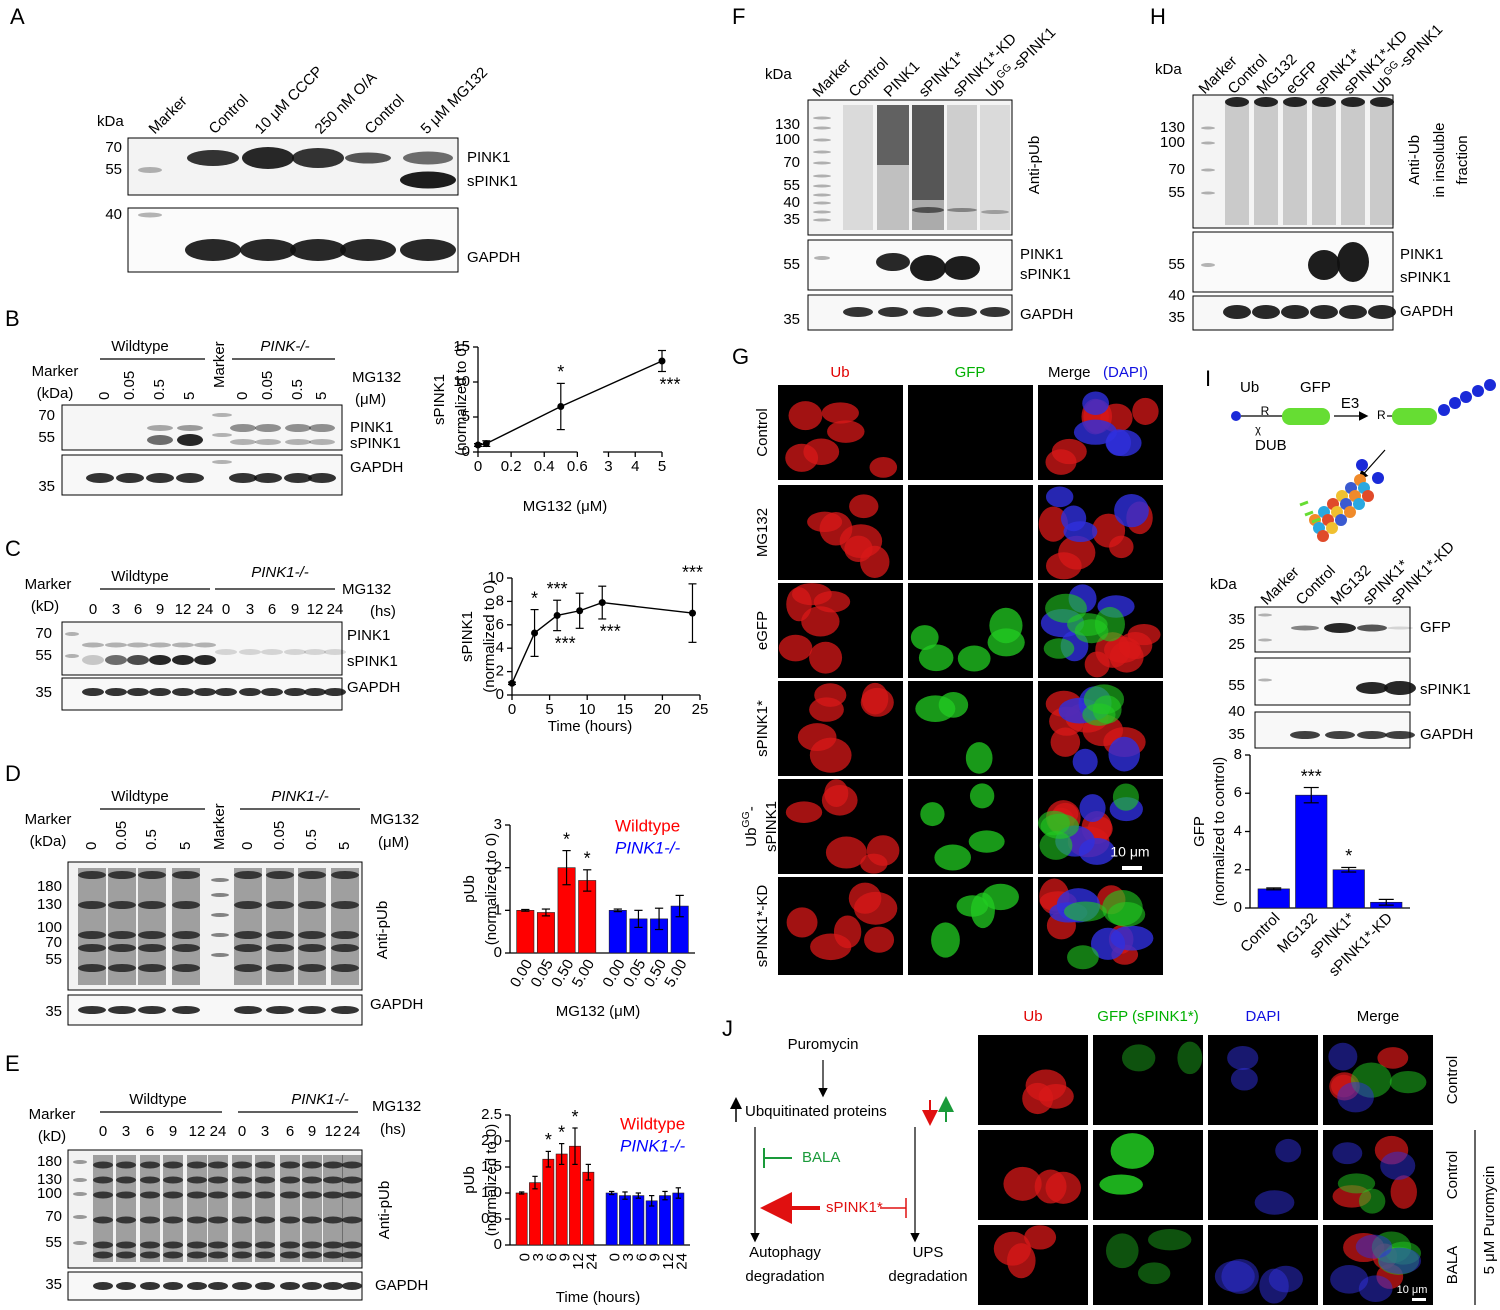 This screenshot has height=1310, width=1500. I want to click on lane-label: 0.05, so click(121, 835).